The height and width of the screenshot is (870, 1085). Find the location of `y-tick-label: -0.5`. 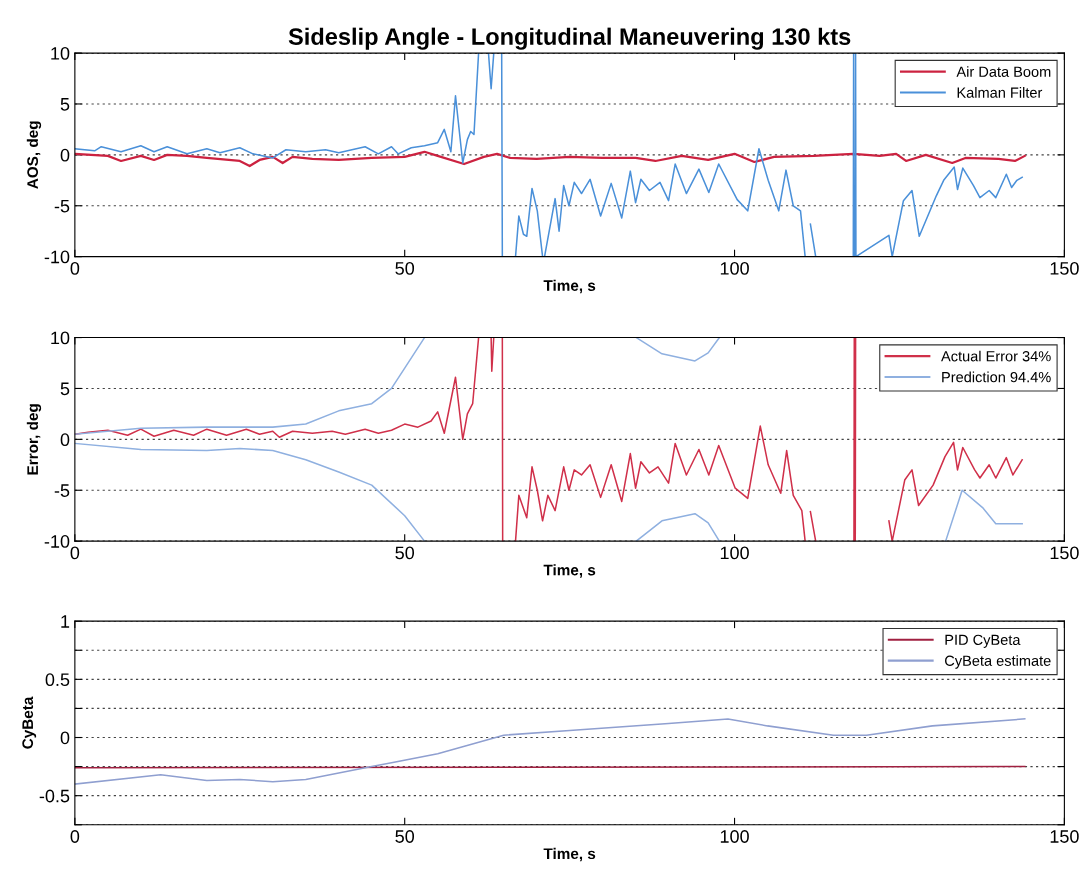

y-tick-label: -0.5 is located at coordinates (54, 796).